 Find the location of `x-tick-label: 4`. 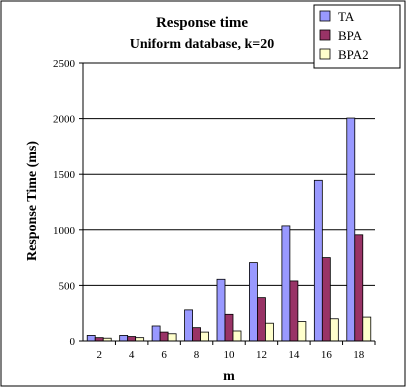

x-tick-label: 4 is located at coordinates (132, 355).